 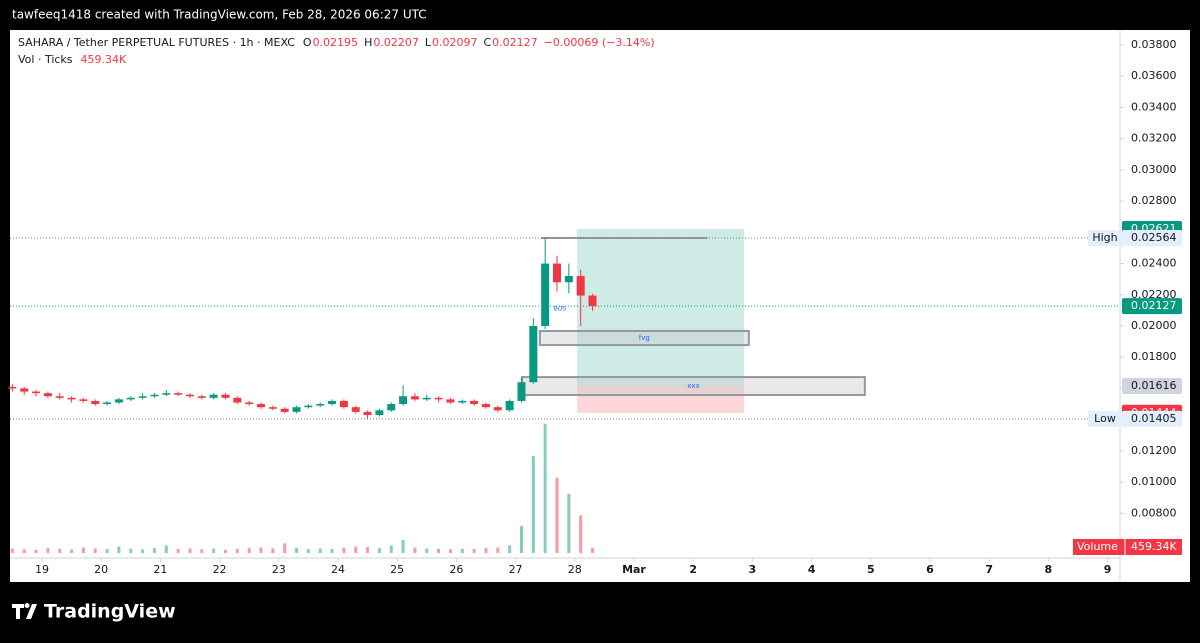 What do you see at coordinates (456, 569) in the screenshot?
I see `x-tick-label: 26` at bounding box center [456, 569].